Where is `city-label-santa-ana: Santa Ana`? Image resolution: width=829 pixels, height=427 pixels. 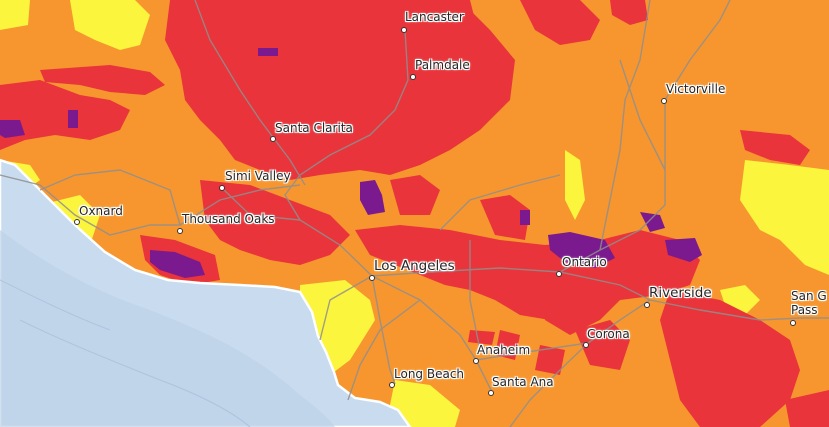
city-label-santa-ana: Santa Ana is located at coordinates (523, 382).